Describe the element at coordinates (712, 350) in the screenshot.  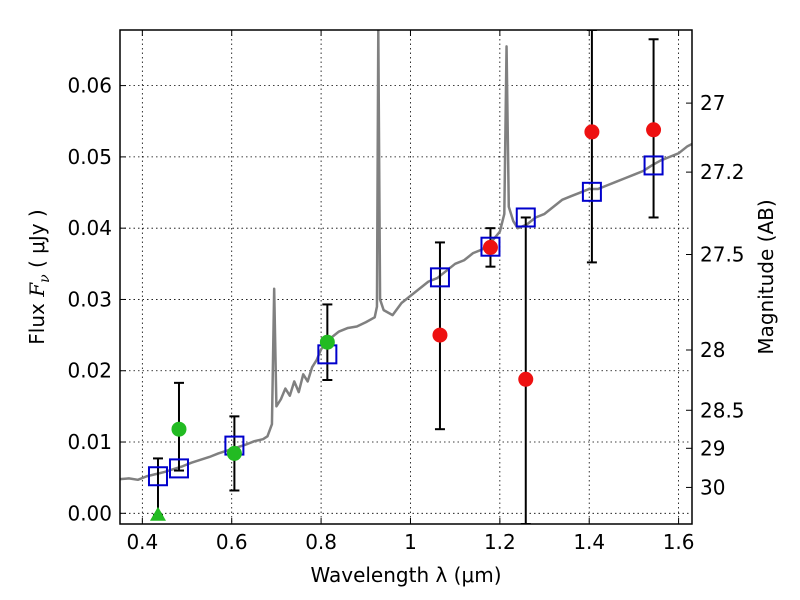
I see `y2-tick-label: 28` at that location.